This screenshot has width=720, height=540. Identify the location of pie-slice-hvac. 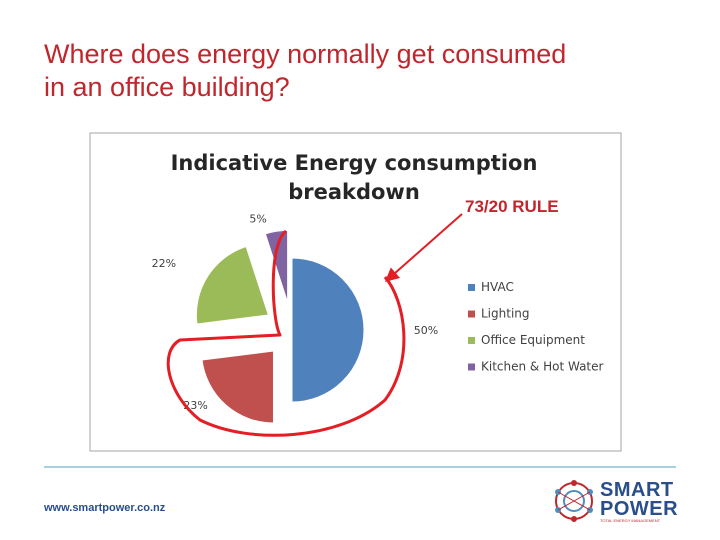
(328, 330).